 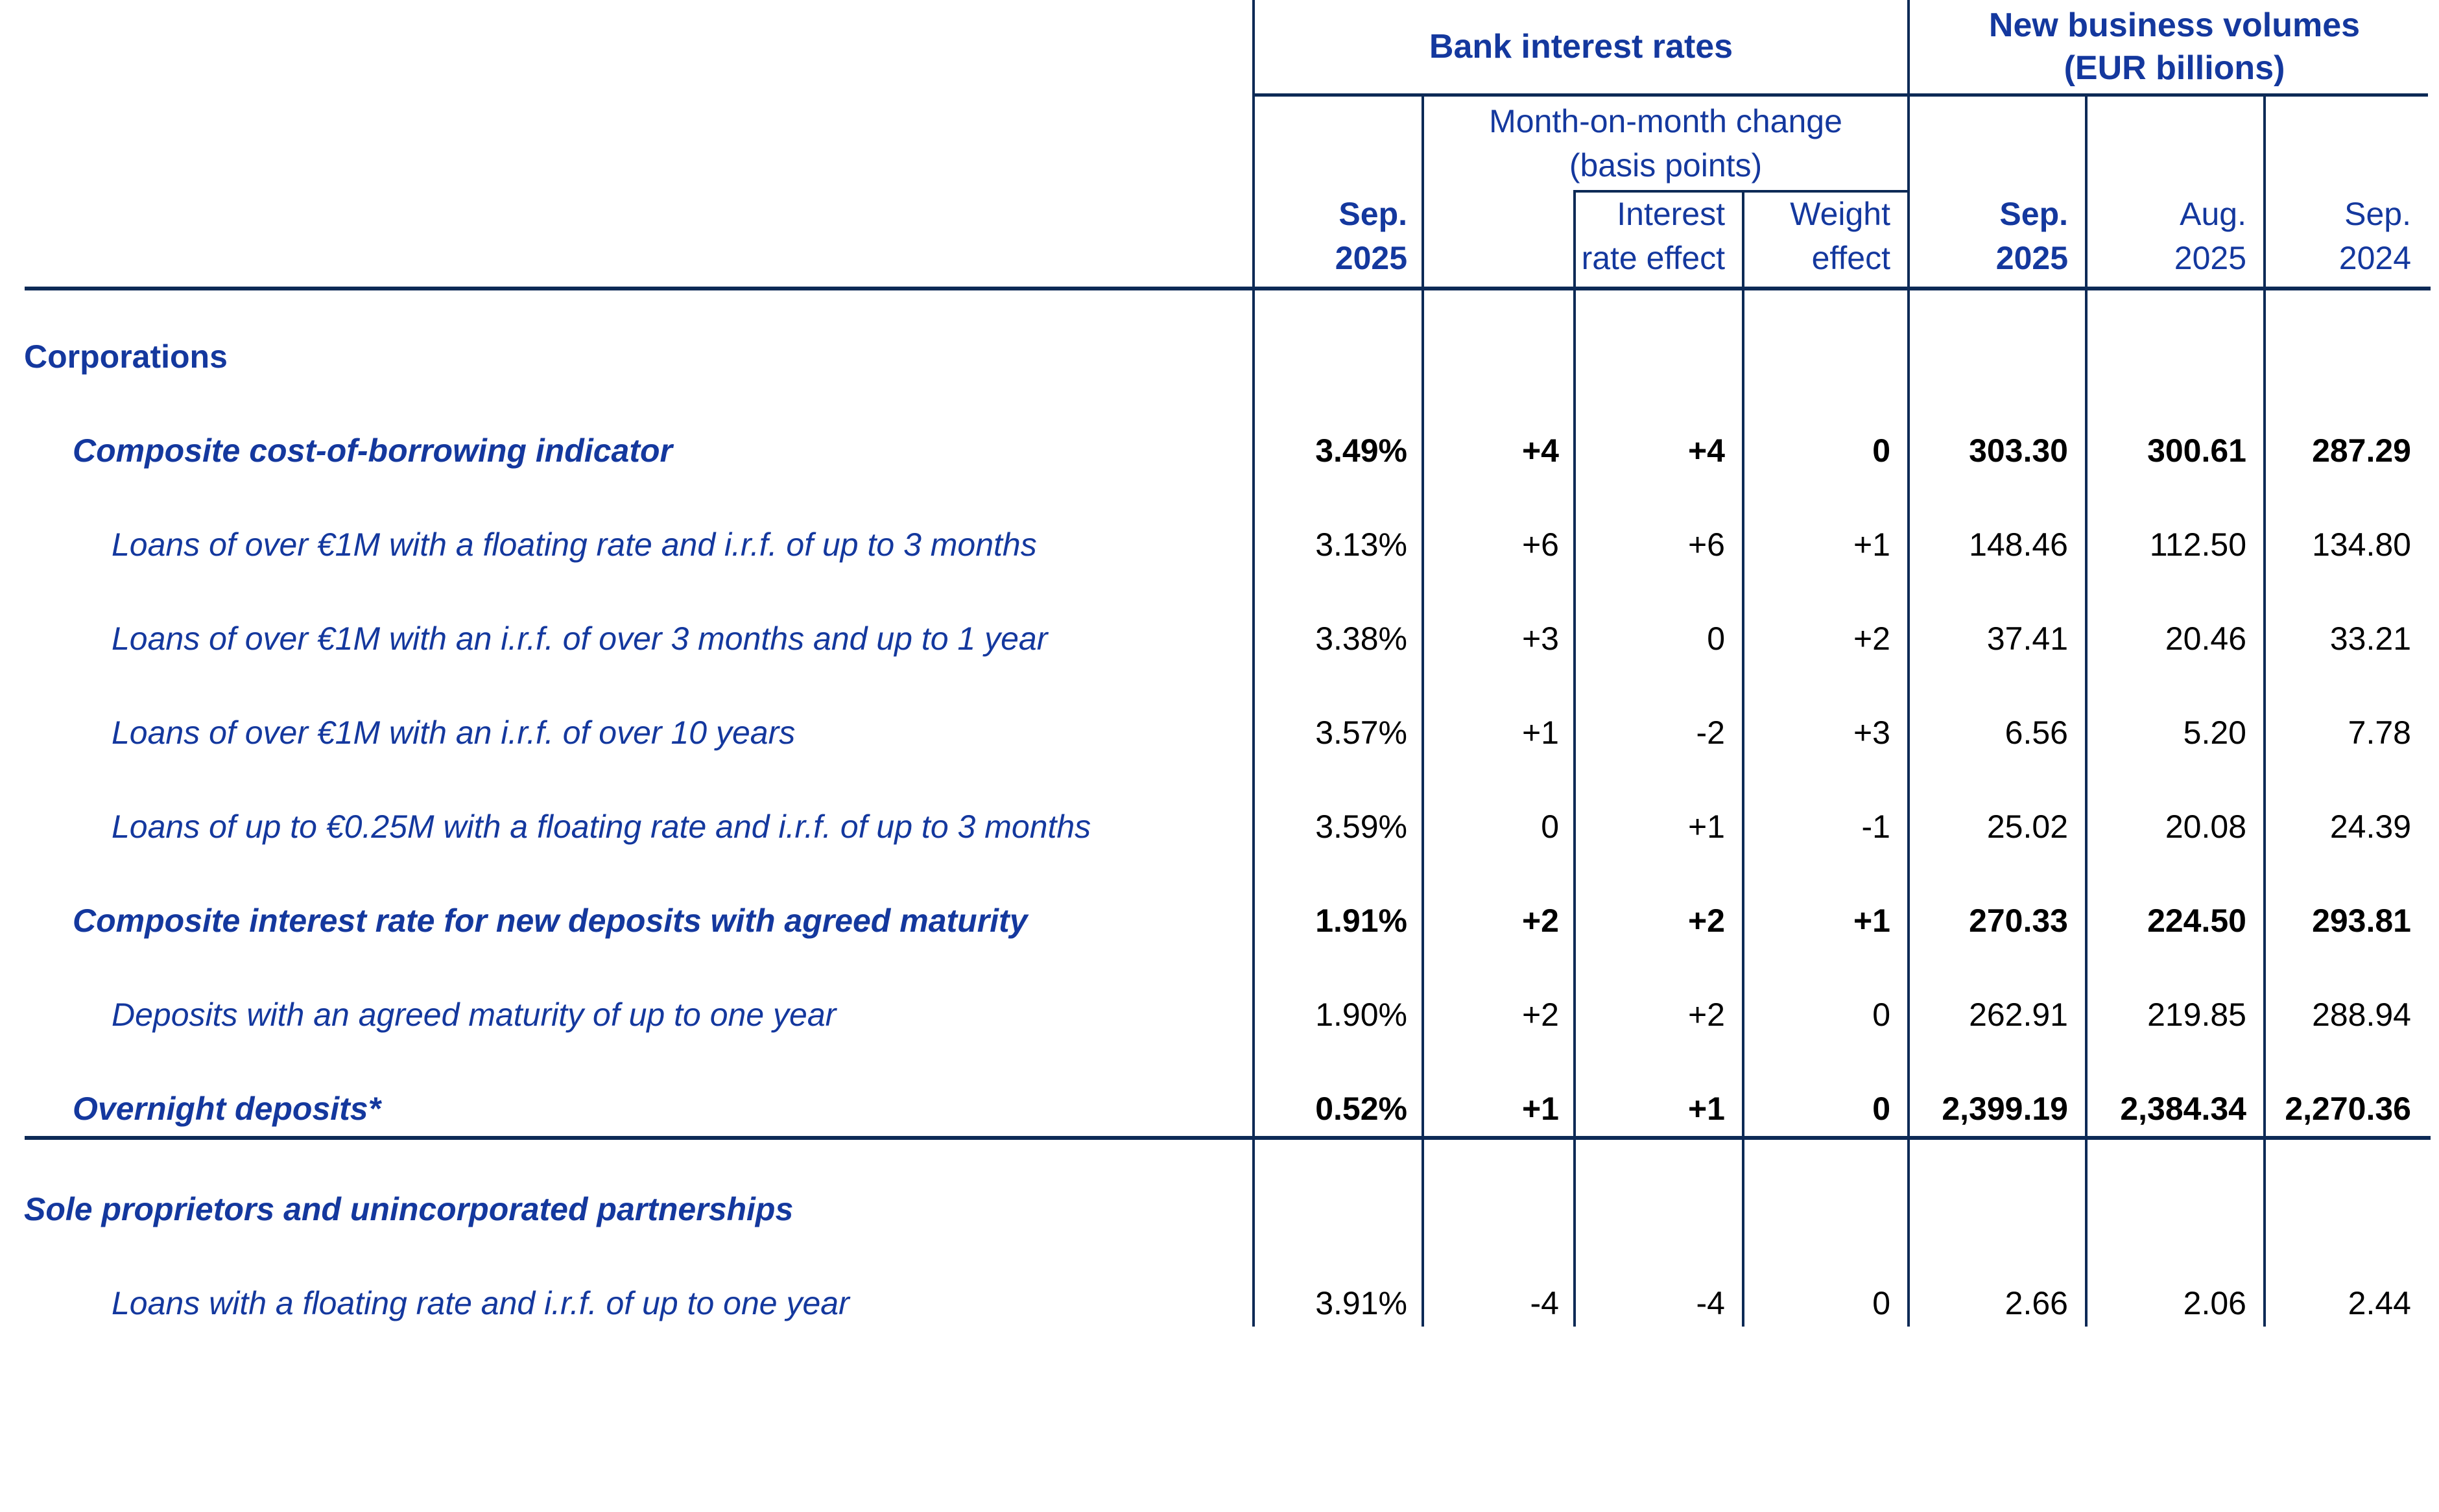 I want to click on cell-value: -1, so click(x=1875, y=827).